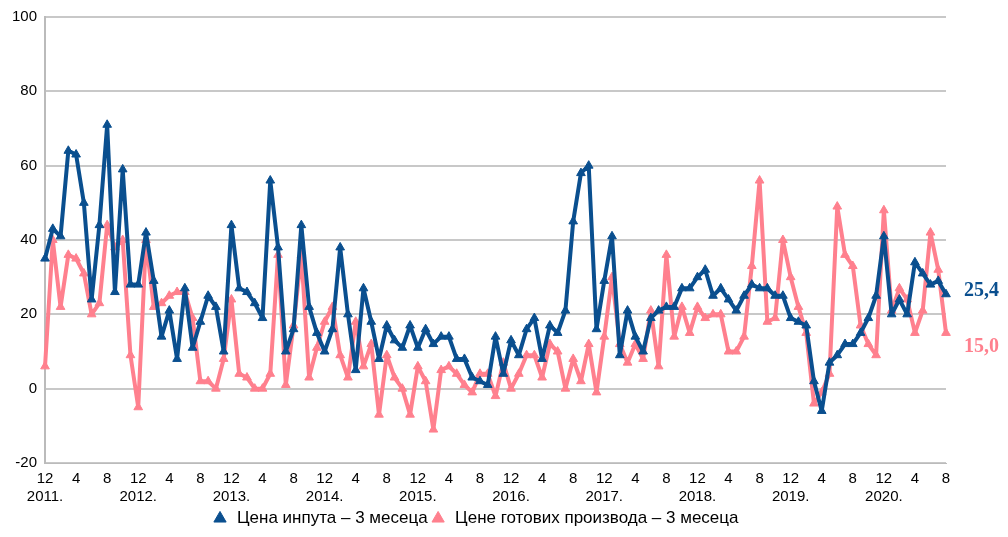  Describe the element at coordinates (29, 239) in the screenshot. I see `y-tick-label: 40` at that location.